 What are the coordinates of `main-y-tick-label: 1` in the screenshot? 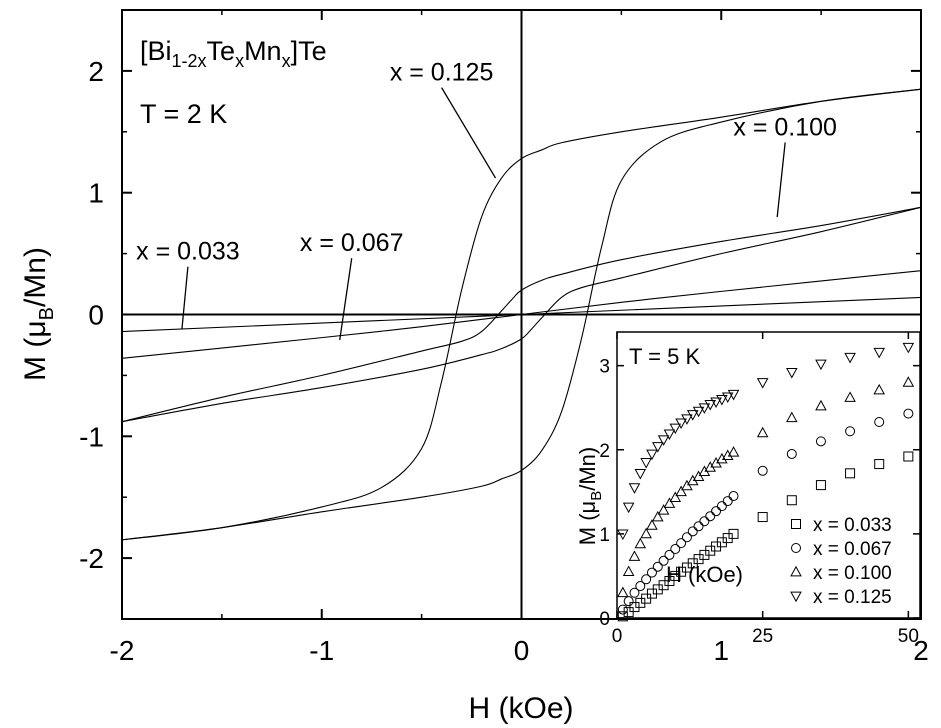 It's located at (96, 193).